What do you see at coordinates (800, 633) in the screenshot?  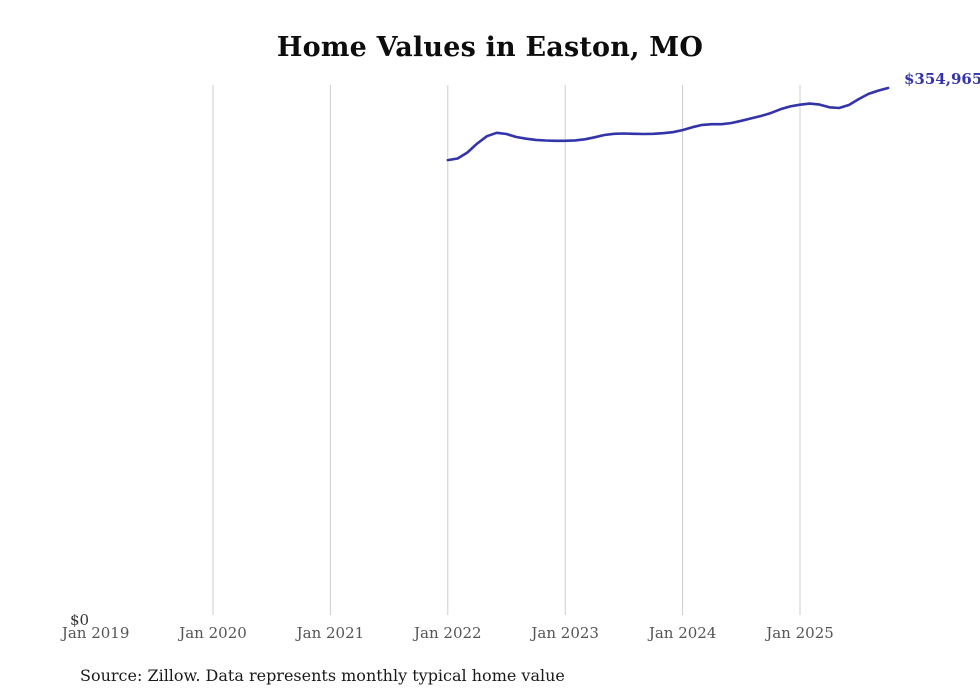 I see `x-axis-label-jan-2025: Jan 2025` at bounding box center [800, 633].